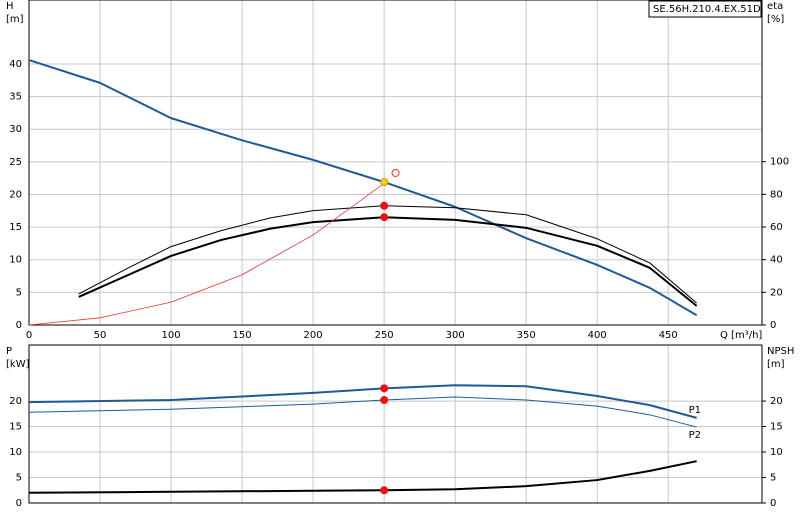 This screenshot has height=520, width=800. I want to click on y2-axis-label: eta, so click(775, 6).